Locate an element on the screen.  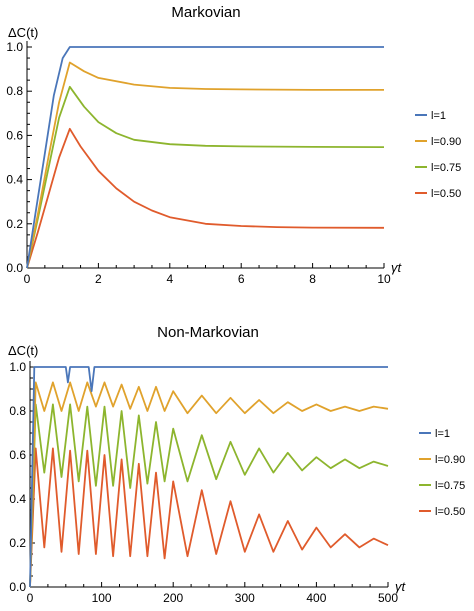
x-tick-label: 8 is located at coordinates (312, 279).